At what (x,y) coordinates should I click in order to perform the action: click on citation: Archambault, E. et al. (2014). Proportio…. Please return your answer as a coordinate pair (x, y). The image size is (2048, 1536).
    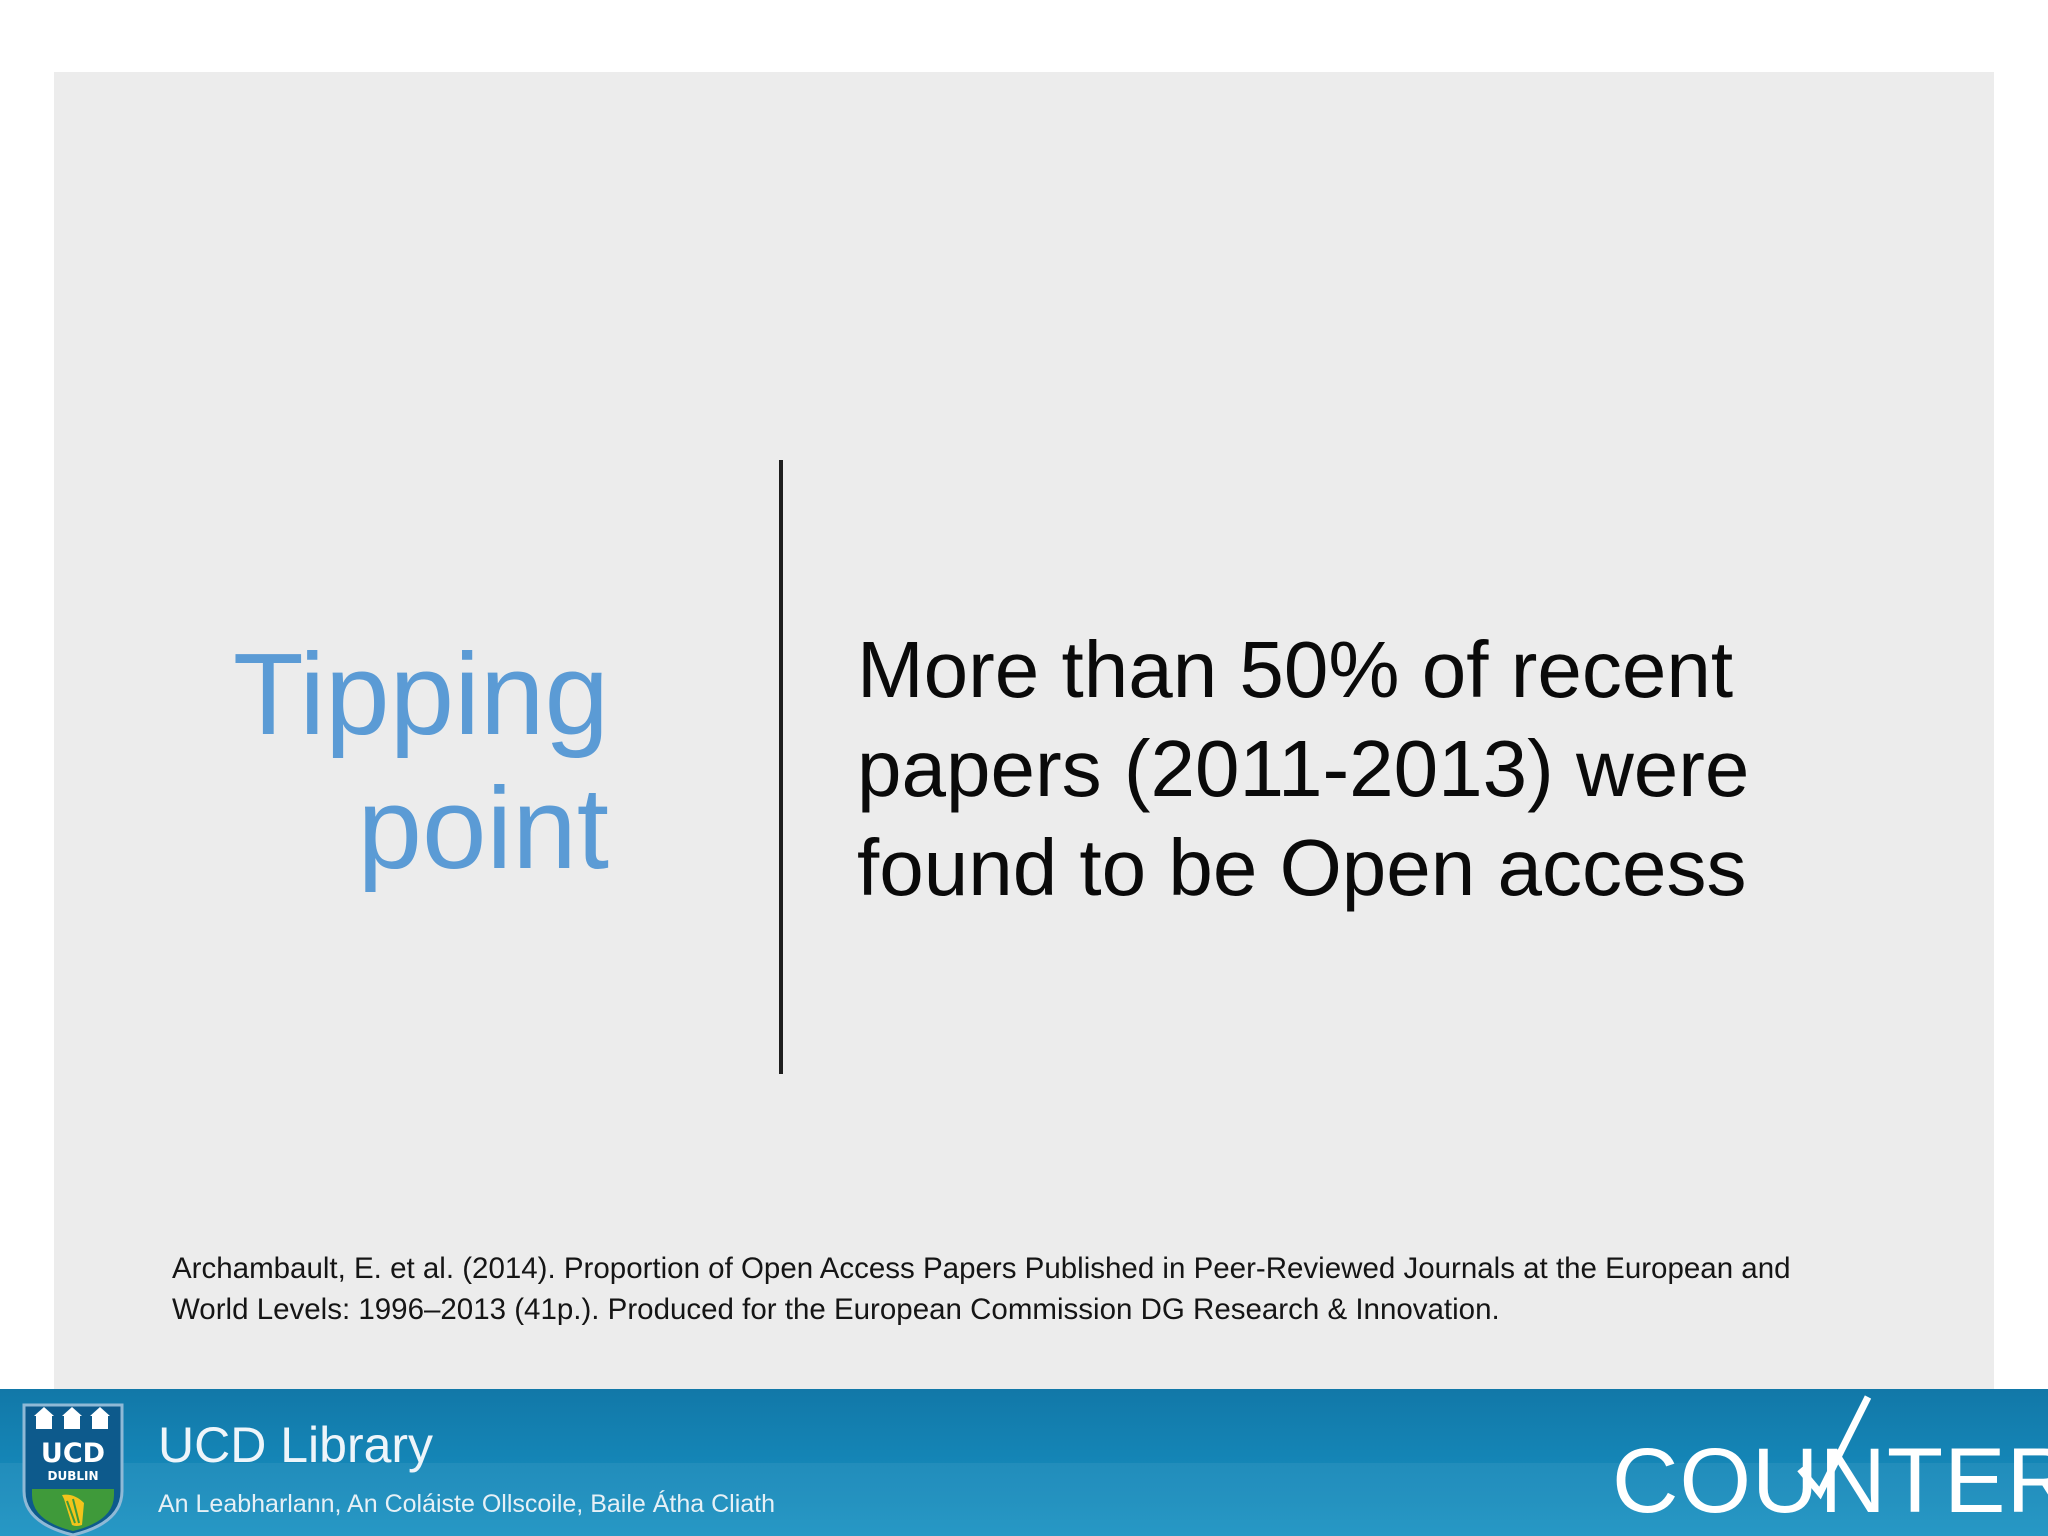
    Looking at the image, I should click on (1072, 1289).